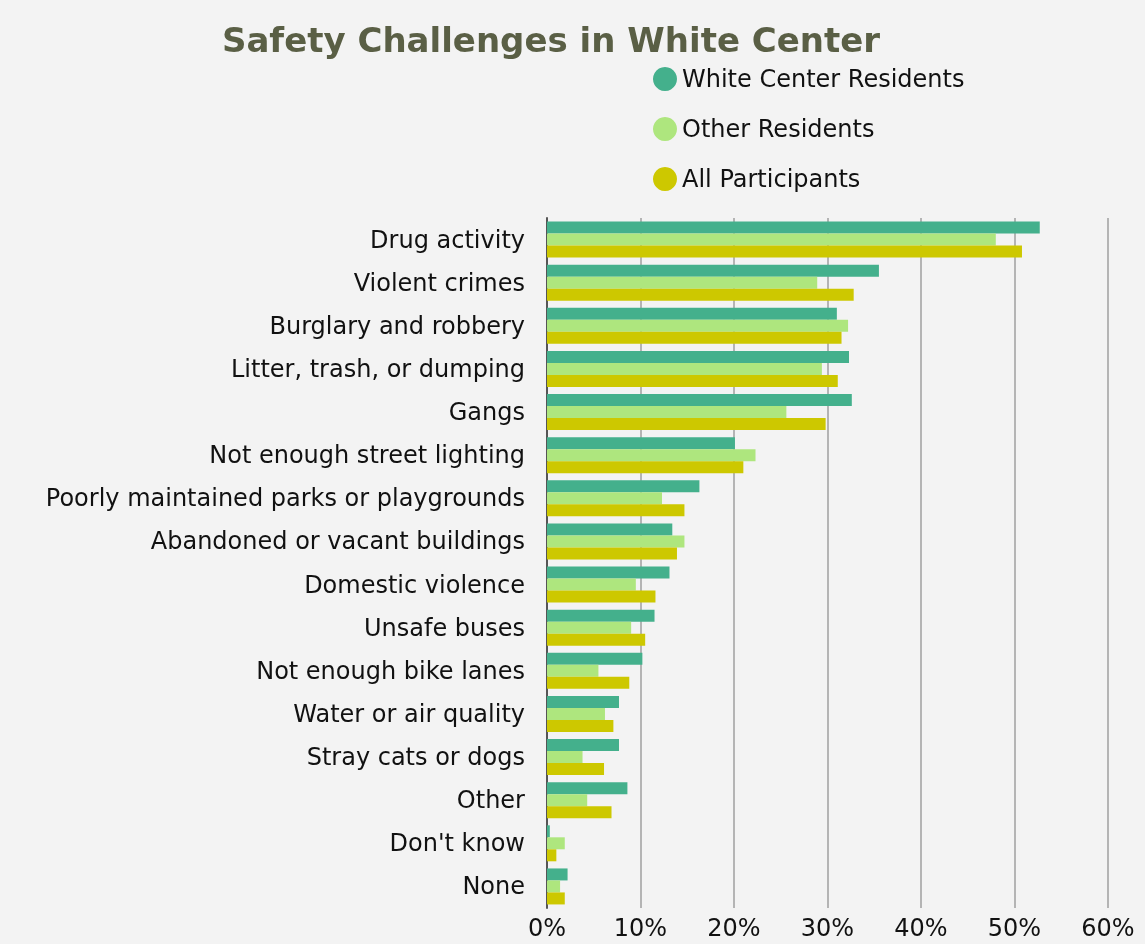 Image resolution: width=1145 pixels, height=944 pixels. Describe the element at coordinates (547, 928) in the screenshot. I see `x-tick-label: 0%` at that location.